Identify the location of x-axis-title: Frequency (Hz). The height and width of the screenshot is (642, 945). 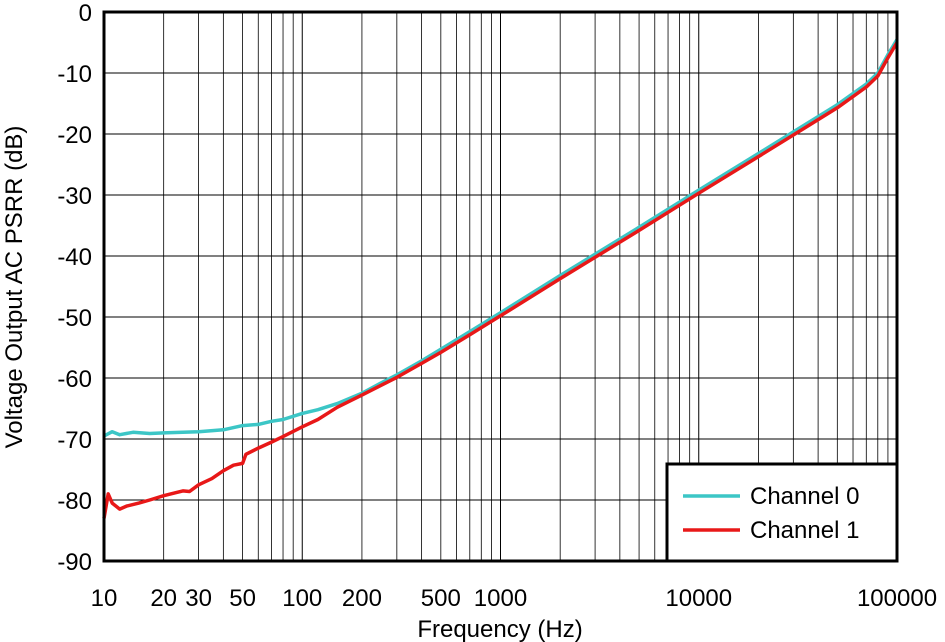
(499, 629).